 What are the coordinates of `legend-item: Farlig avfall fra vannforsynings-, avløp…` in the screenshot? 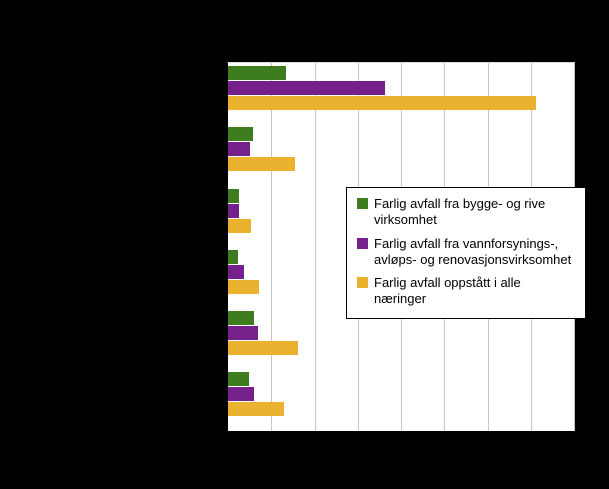 It's located at (466, 252).